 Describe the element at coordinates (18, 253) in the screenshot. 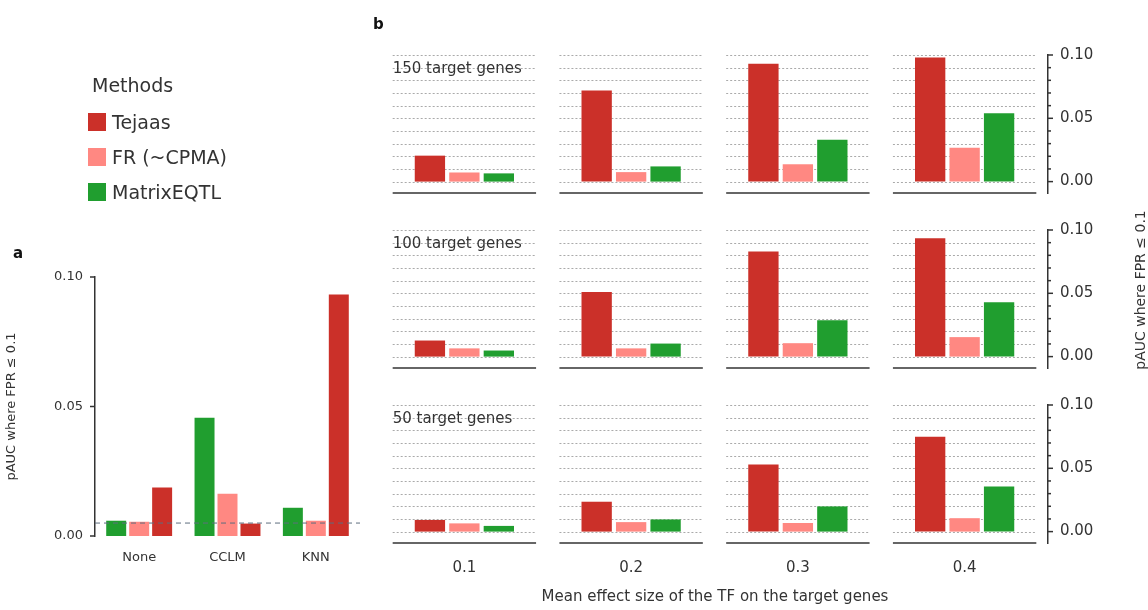

I see `text: a` at that location.